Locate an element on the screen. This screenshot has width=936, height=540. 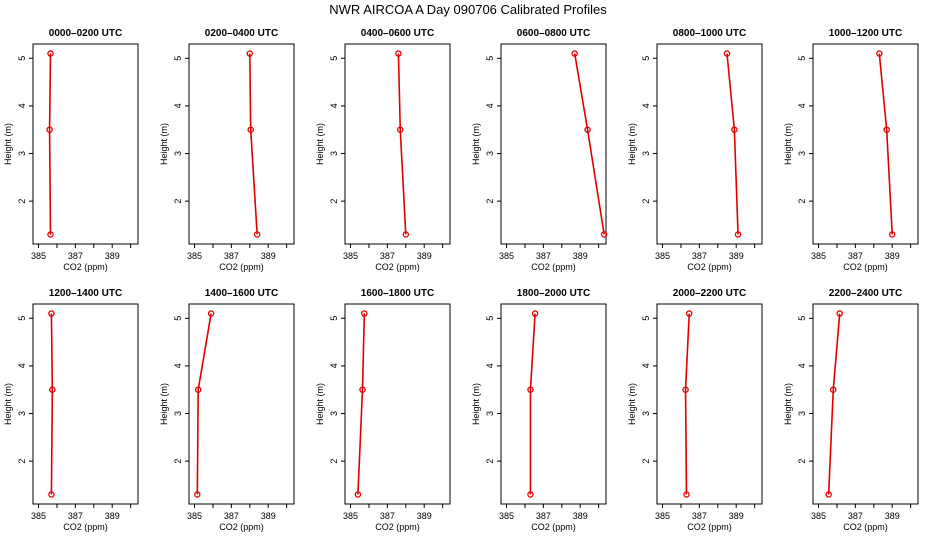
panel-title: 0200–0400 UTC is located at coordinates (241, 33).